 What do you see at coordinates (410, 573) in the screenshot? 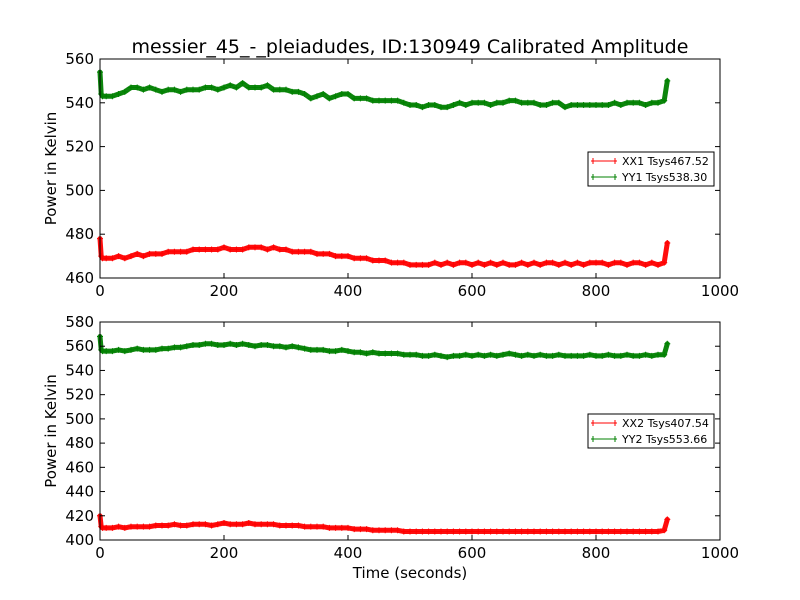
I see `x-axis-label: Time (seconds)` at bounding box center [410, 573].